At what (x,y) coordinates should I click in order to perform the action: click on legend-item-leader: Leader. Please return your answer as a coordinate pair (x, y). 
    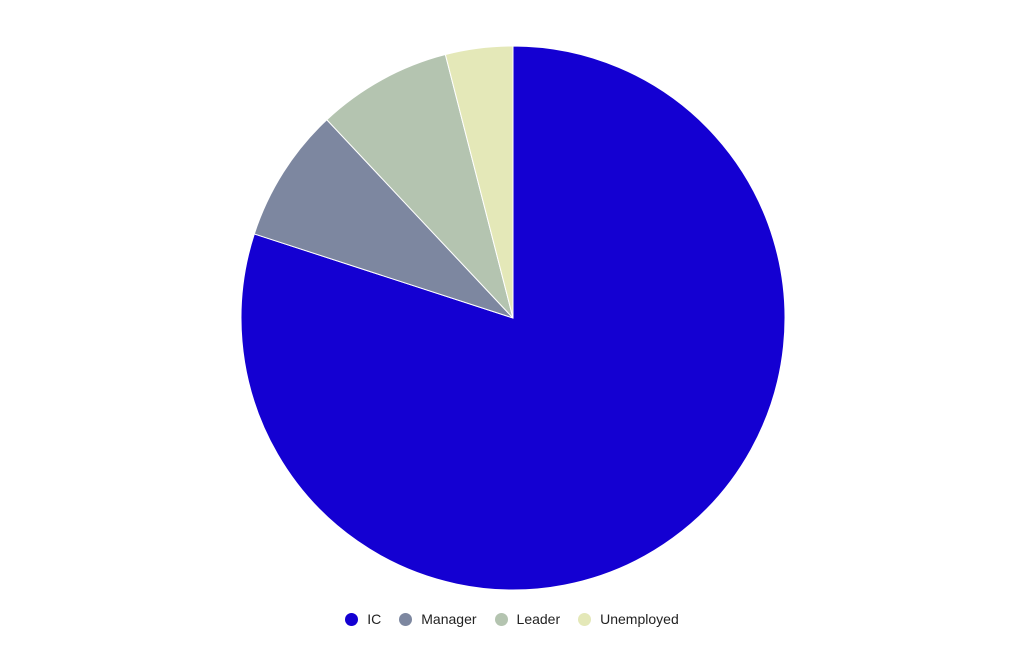
    Looking at the image, I should click on (527, 619).